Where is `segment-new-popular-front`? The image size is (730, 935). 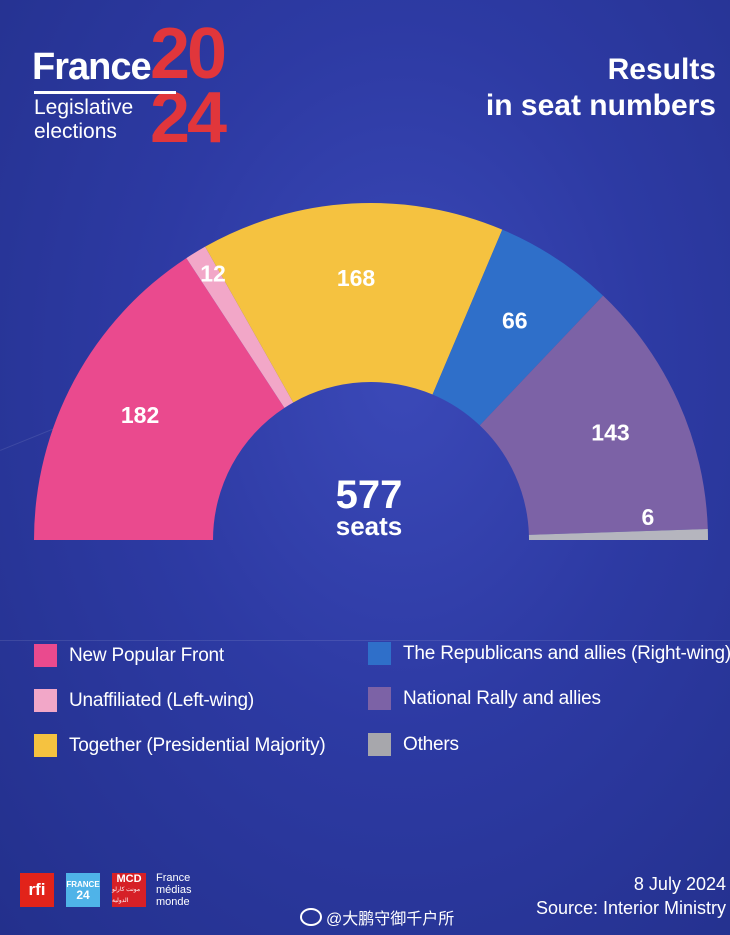 segment-new-popular-front is located at coordinates (159, 399).